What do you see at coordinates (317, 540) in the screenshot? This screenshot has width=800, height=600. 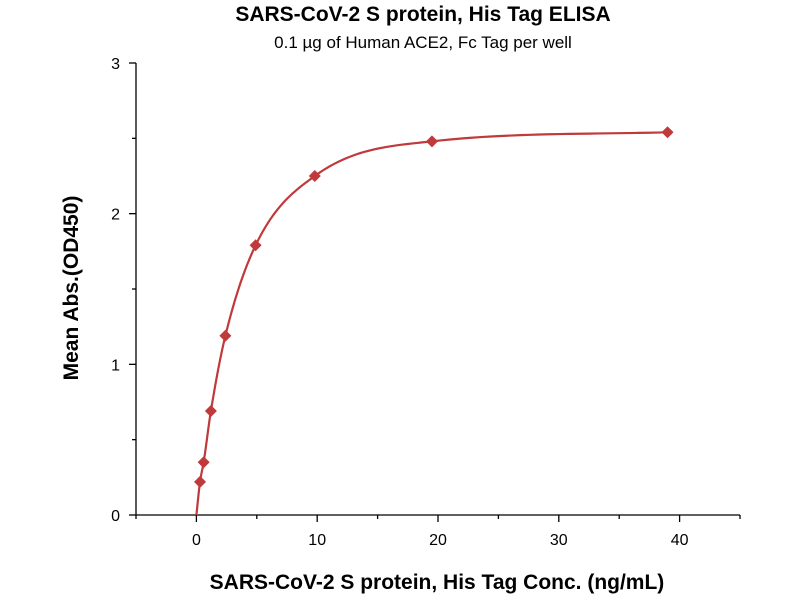 I see `x-tick-label-10: 10` at bounding box center [317, 540].